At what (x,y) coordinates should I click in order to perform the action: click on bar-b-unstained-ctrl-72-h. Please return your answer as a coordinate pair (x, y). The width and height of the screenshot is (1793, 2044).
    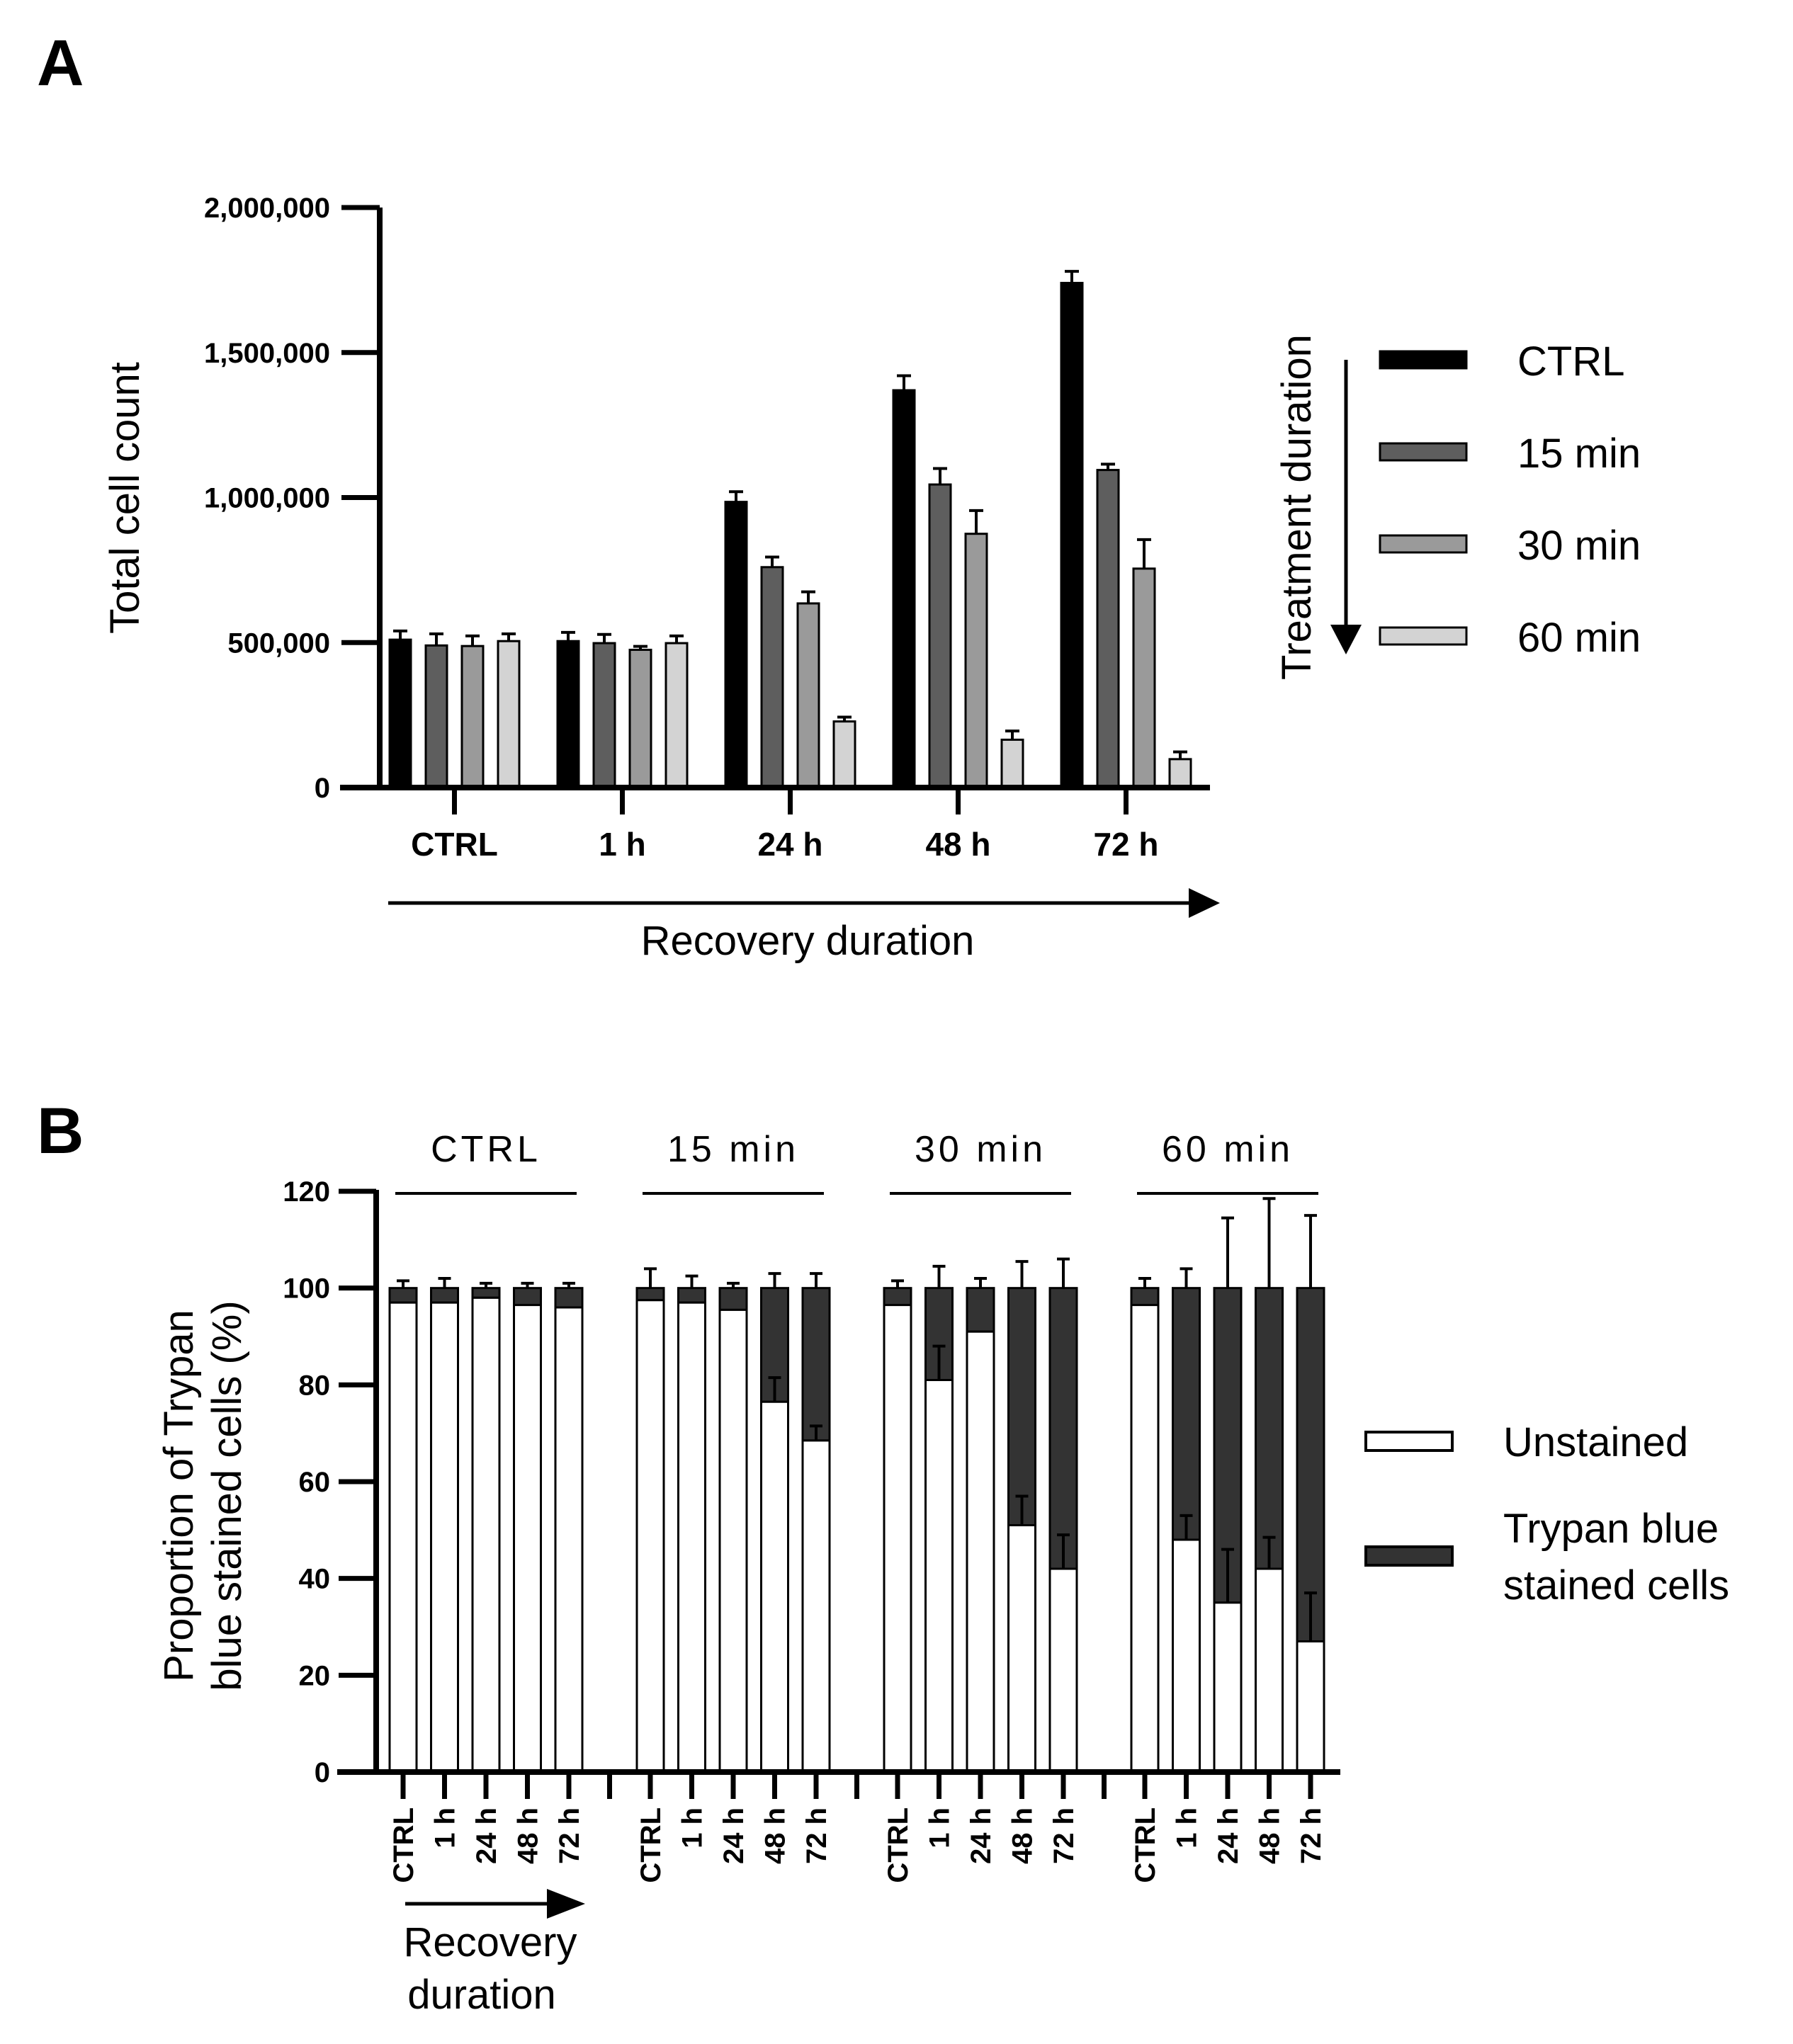
    Looking at the image, I should click on (569, 1539).